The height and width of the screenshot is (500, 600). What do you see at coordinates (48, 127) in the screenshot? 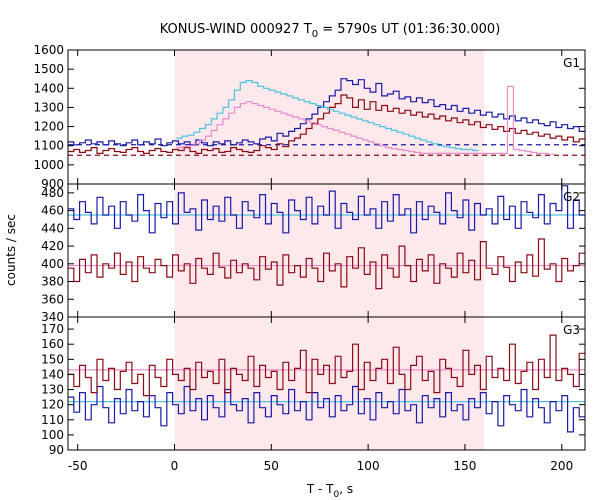
I see `y-tick-label: 1200` at bounding box center [48, 127].